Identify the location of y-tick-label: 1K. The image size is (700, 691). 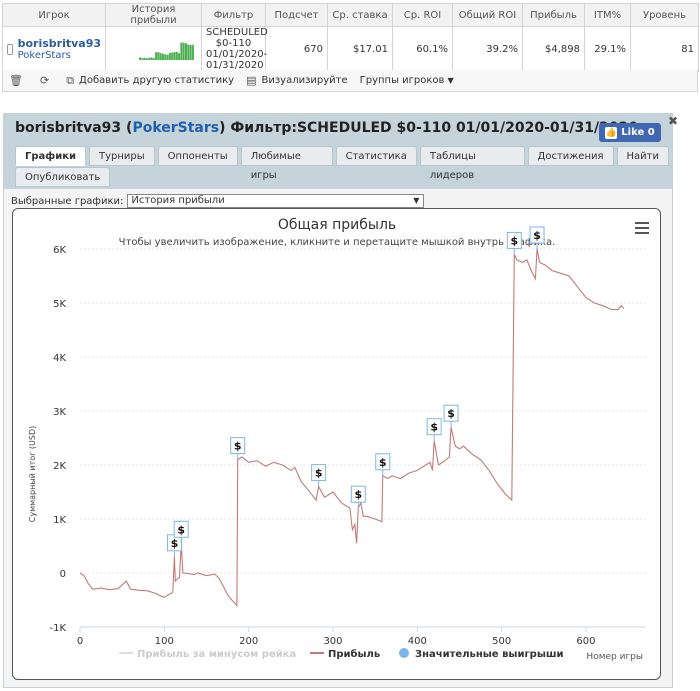
(59, 520).